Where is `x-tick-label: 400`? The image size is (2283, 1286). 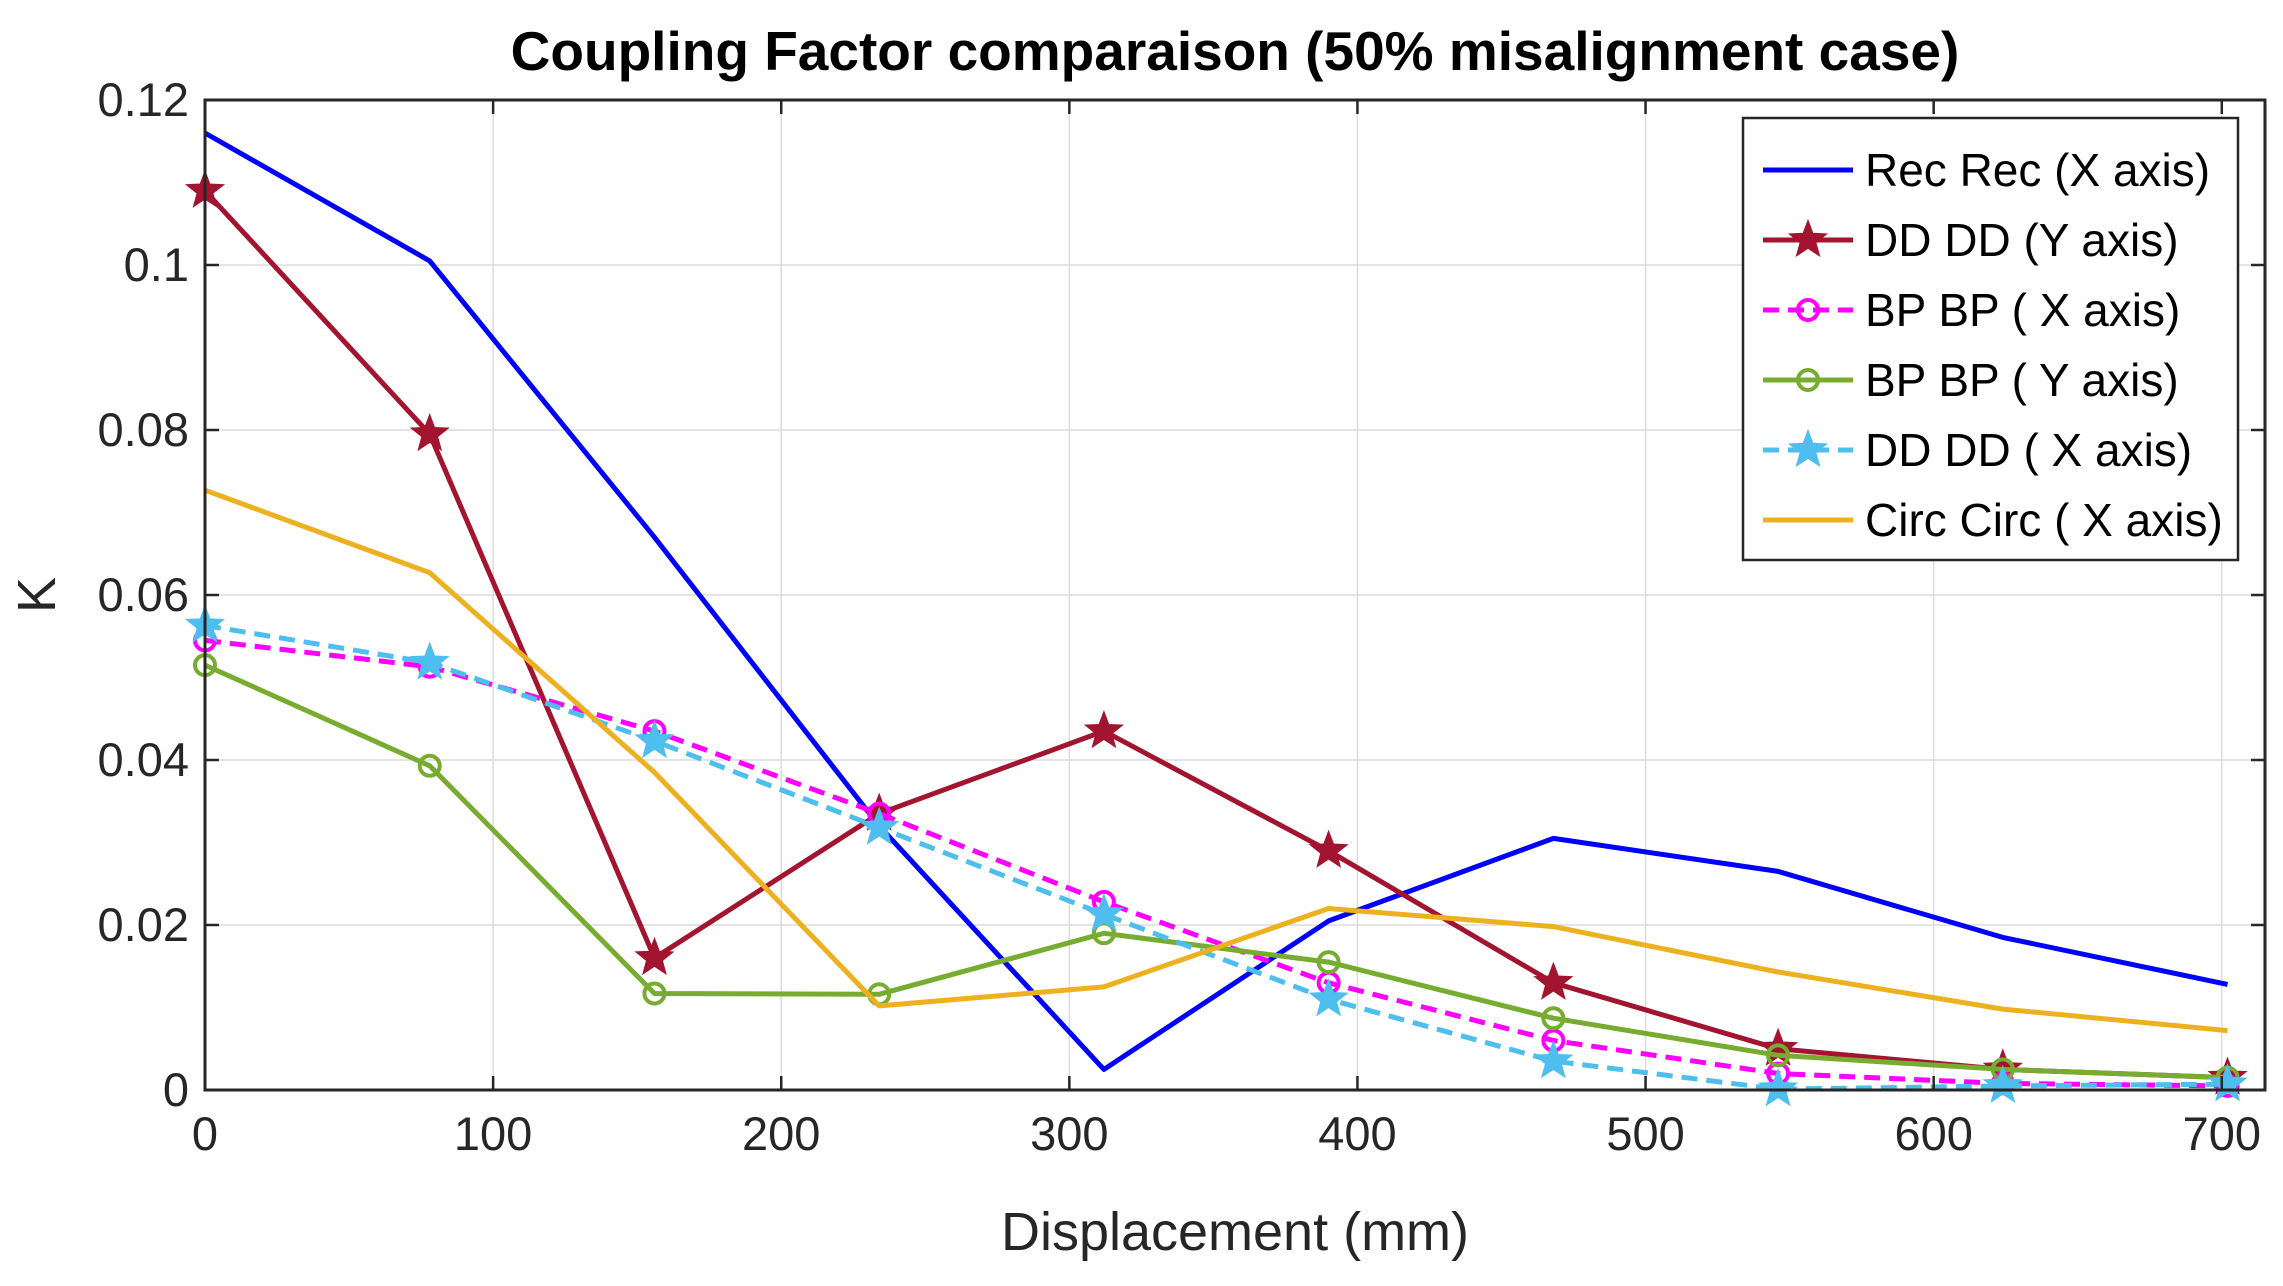
x-tick-label: 400 is located at coordinates (1357, 1133).